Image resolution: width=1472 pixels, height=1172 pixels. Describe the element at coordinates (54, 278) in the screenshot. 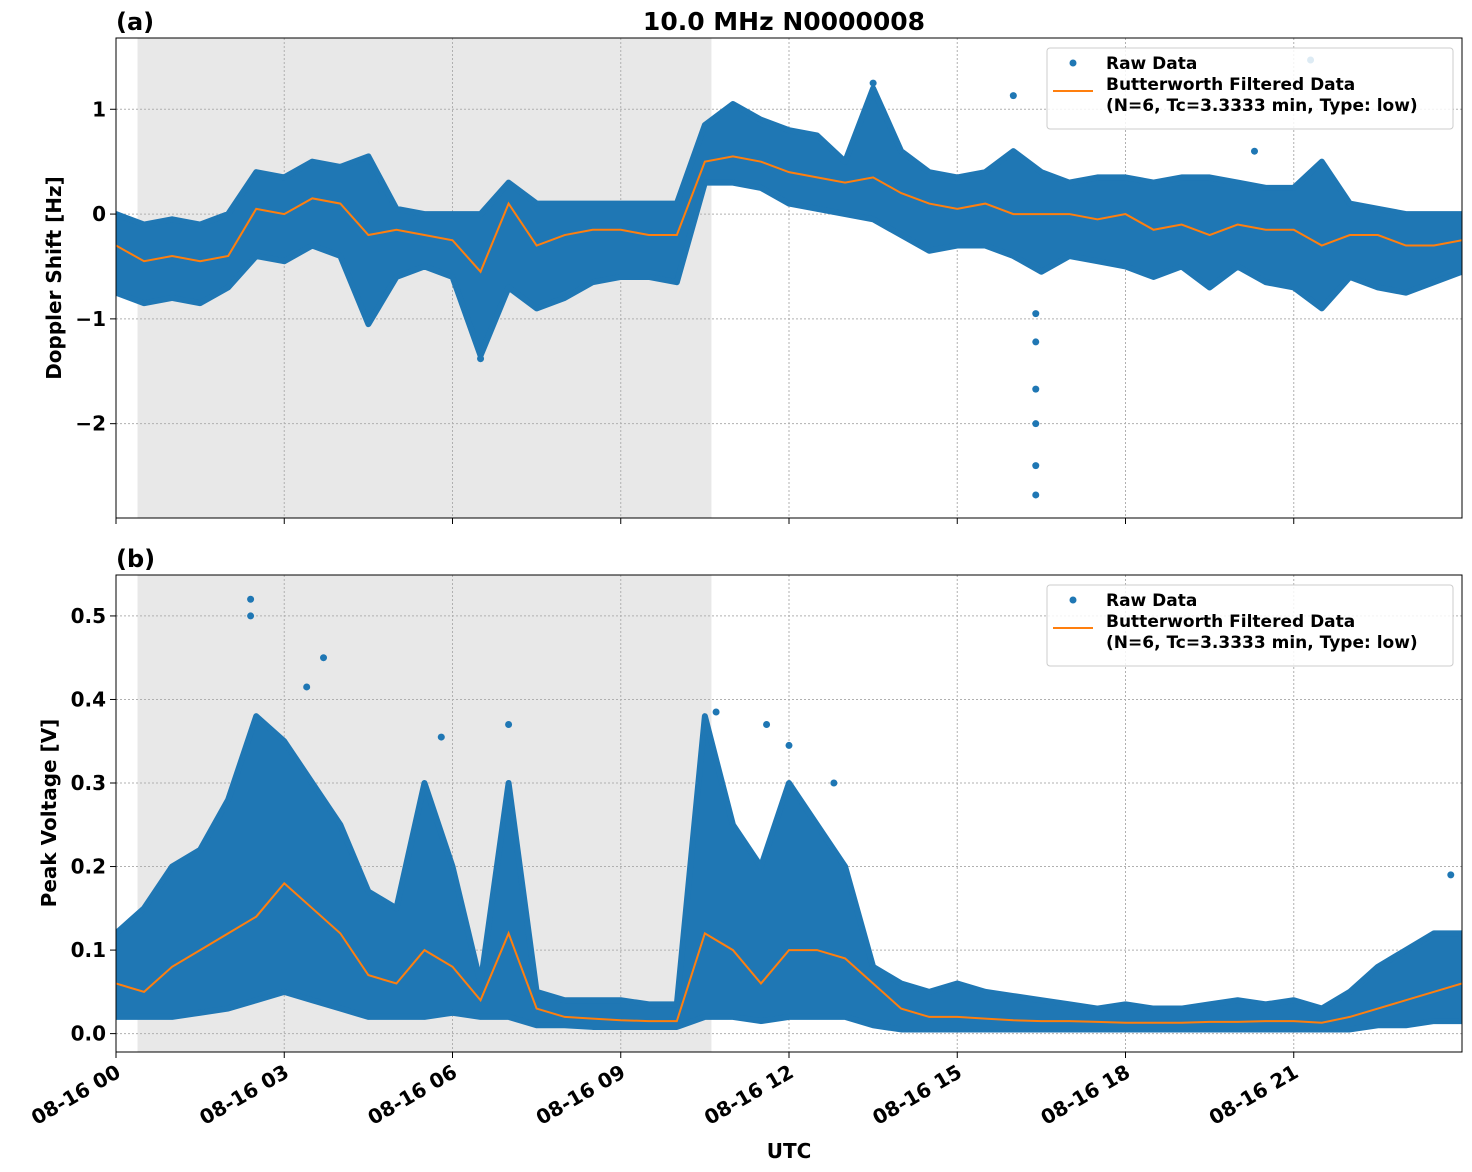

I see `y-axis-label-a: Doppler Shift [Hz]` at that location.